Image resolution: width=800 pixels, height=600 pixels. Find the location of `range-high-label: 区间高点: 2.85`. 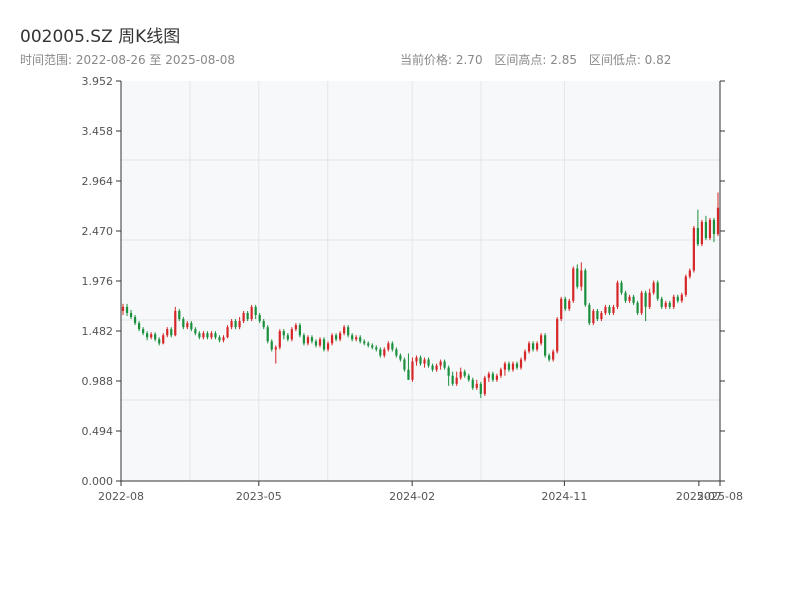

range-high-label: 区间高点: 2.85 is located at coordinates (535, 60).